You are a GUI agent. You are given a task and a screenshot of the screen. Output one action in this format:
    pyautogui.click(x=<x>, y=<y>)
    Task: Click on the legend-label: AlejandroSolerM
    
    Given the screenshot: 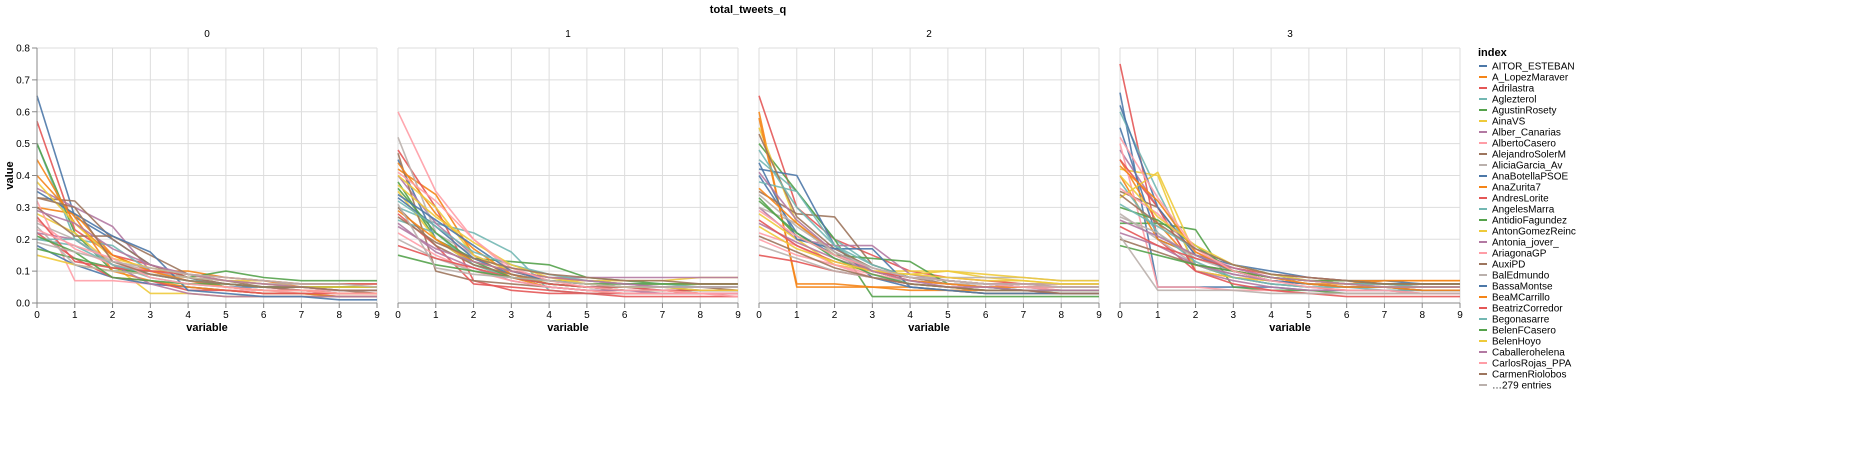 What is the action you would take?
    pyautogui.click(x=1529, y=155)
    